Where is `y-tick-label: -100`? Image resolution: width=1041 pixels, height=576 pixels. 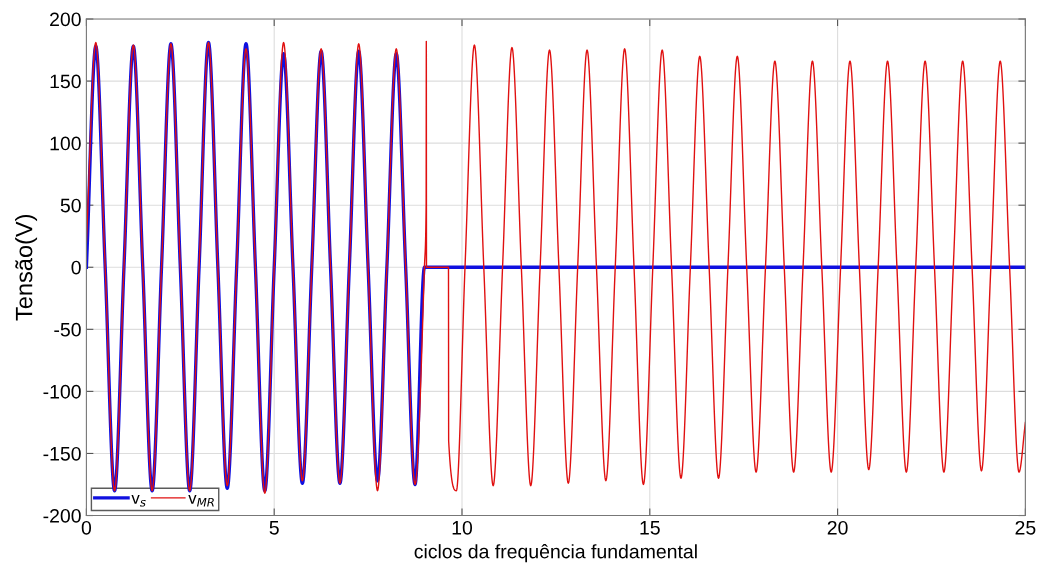 y-tick-label: -100 is located at coordinates (62, 391).